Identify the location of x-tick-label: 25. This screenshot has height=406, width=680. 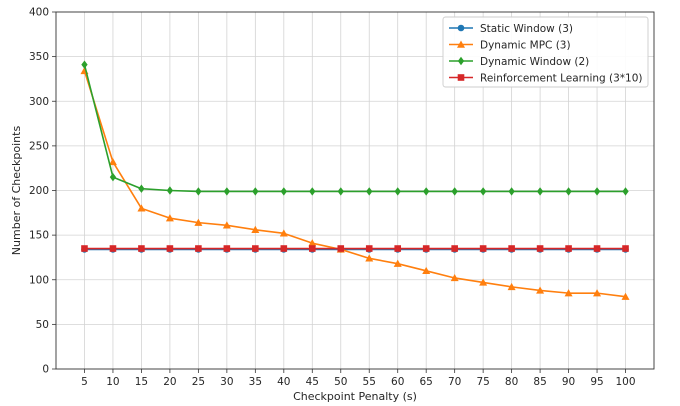
(198, 382).